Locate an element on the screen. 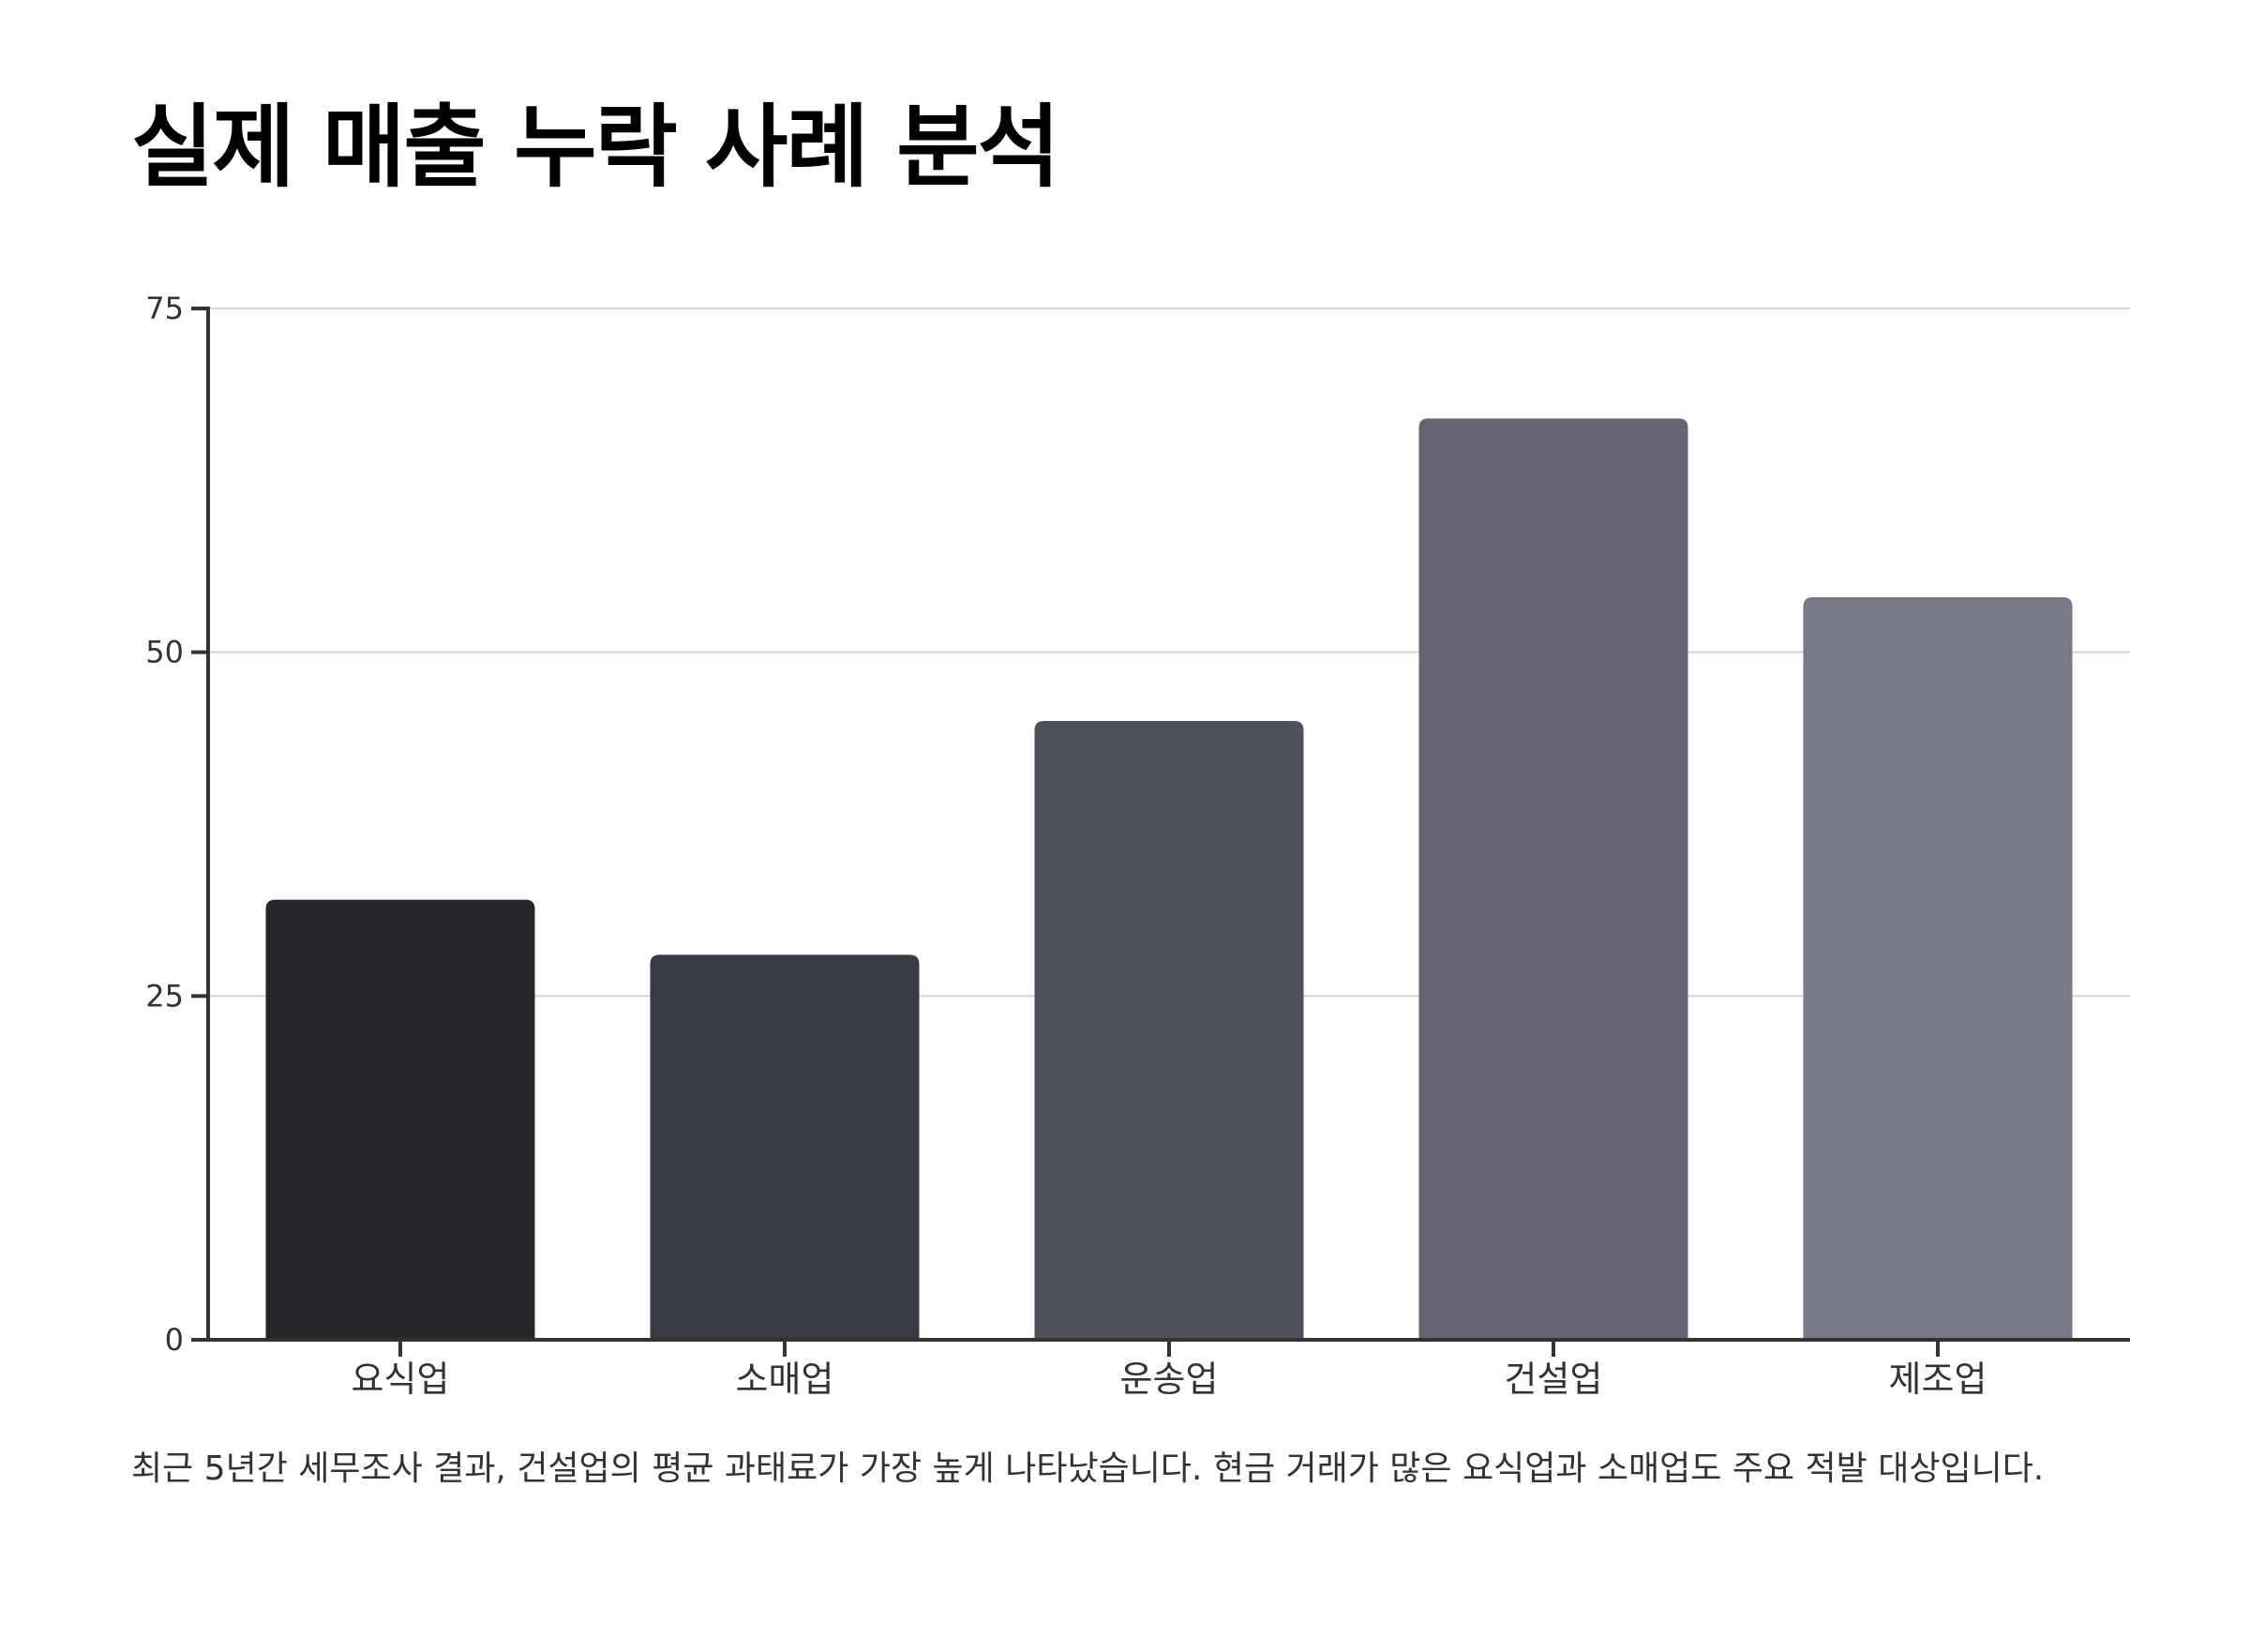 The image size is (2250, 1652). y-tick-label: 50 is located at coordinates (164, 652).